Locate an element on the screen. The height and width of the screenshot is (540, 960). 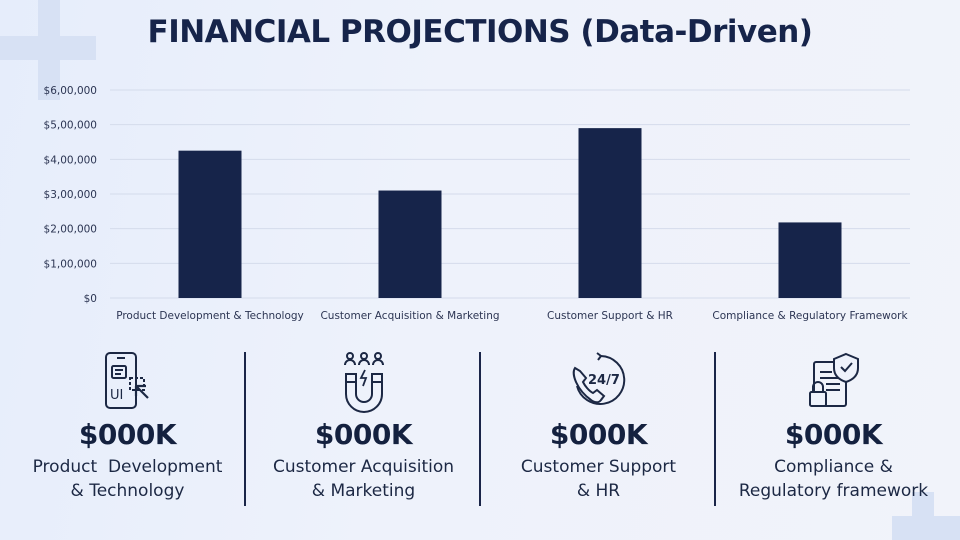
card-label-line: & HR is located at coordinates (598, 491).